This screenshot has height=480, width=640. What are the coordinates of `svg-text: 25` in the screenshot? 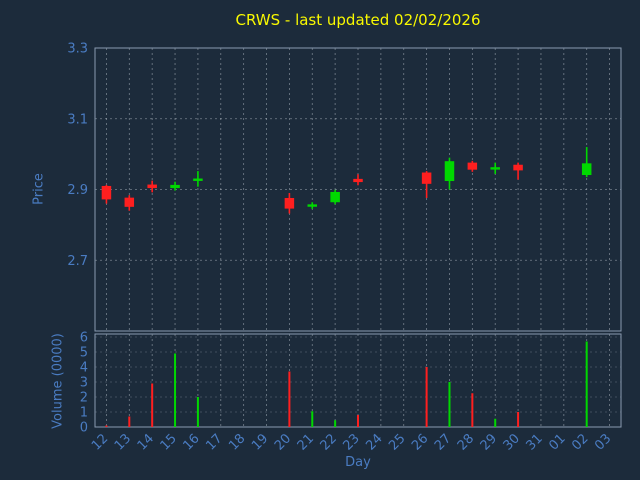 It's located at (397, 442).